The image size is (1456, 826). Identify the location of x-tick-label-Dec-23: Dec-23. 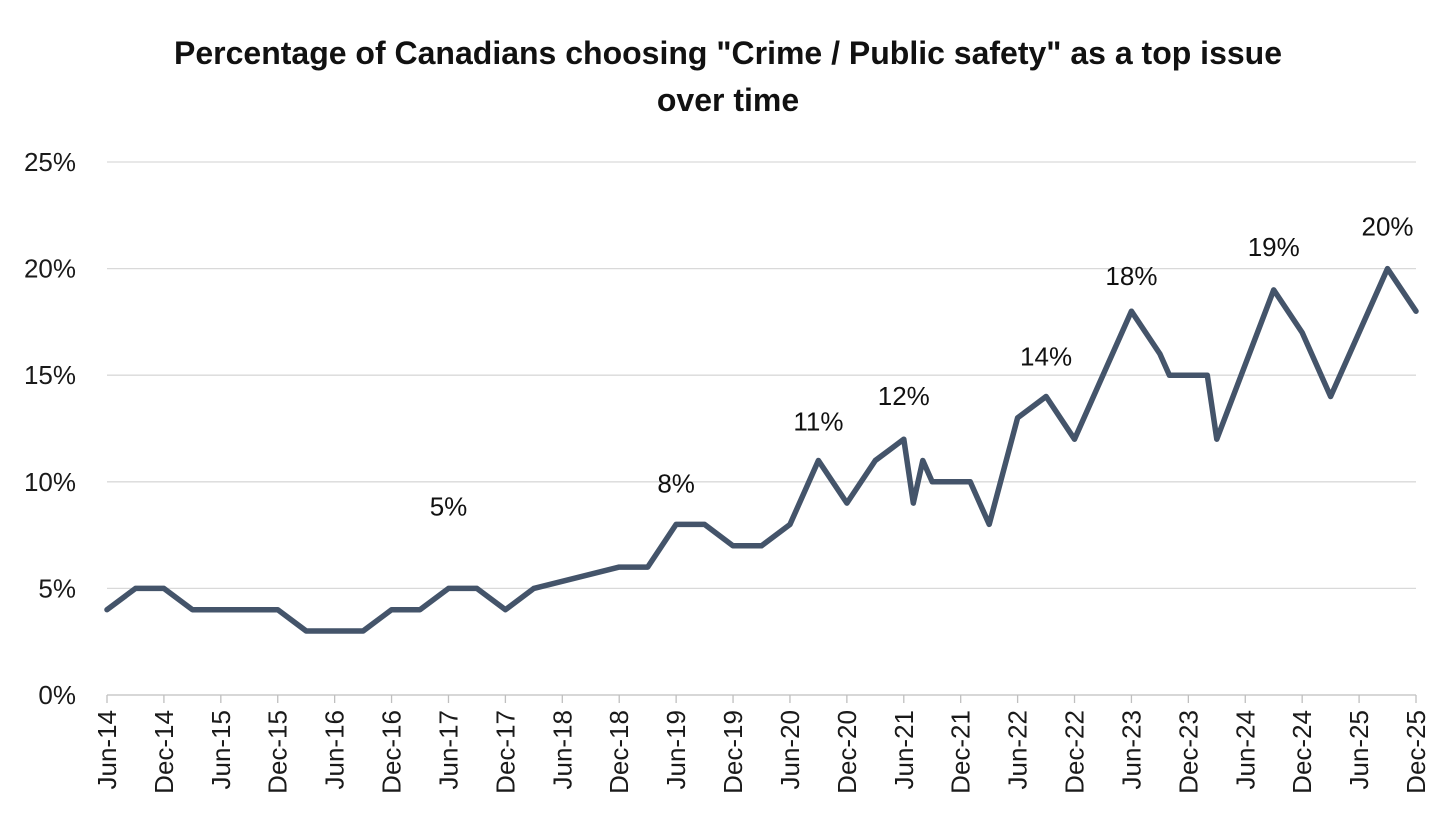
(1188, 752).